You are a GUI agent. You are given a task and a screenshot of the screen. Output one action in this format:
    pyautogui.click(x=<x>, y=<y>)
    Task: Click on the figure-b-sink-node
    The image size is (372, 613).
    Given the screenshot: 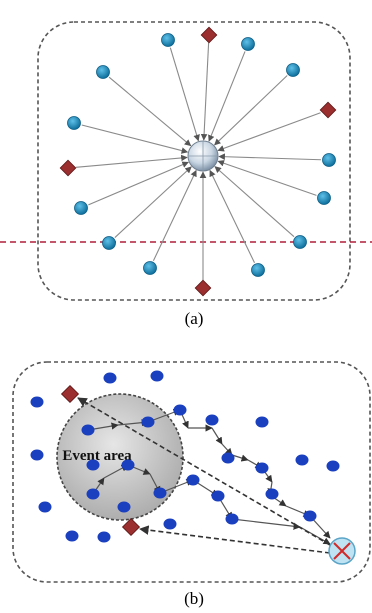 What is the action you would take?
    pyautogui.click(x=342, y=551)
    